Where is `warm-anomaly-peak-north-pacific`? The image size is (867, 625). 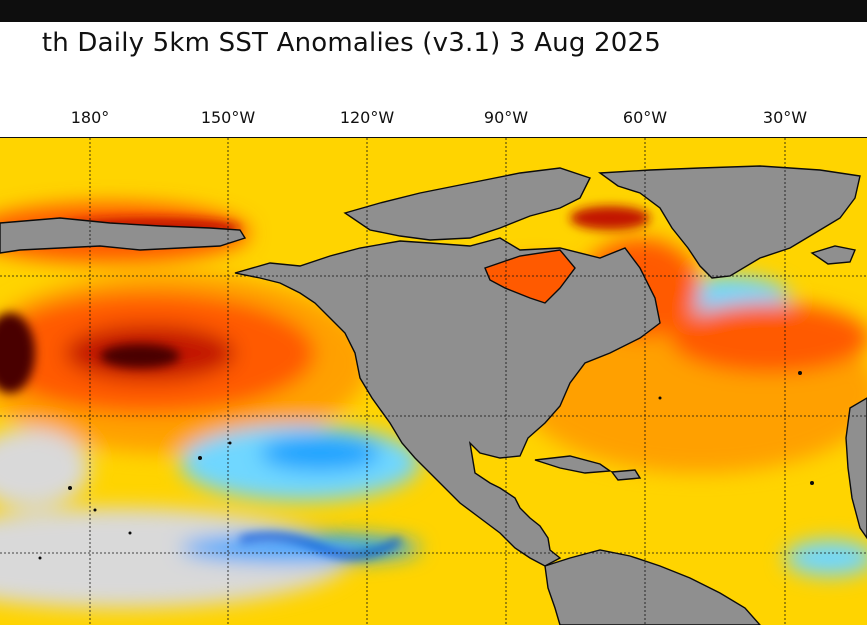
warm-anomaly-peak-north-pacific is located at coordinates (140, 356).